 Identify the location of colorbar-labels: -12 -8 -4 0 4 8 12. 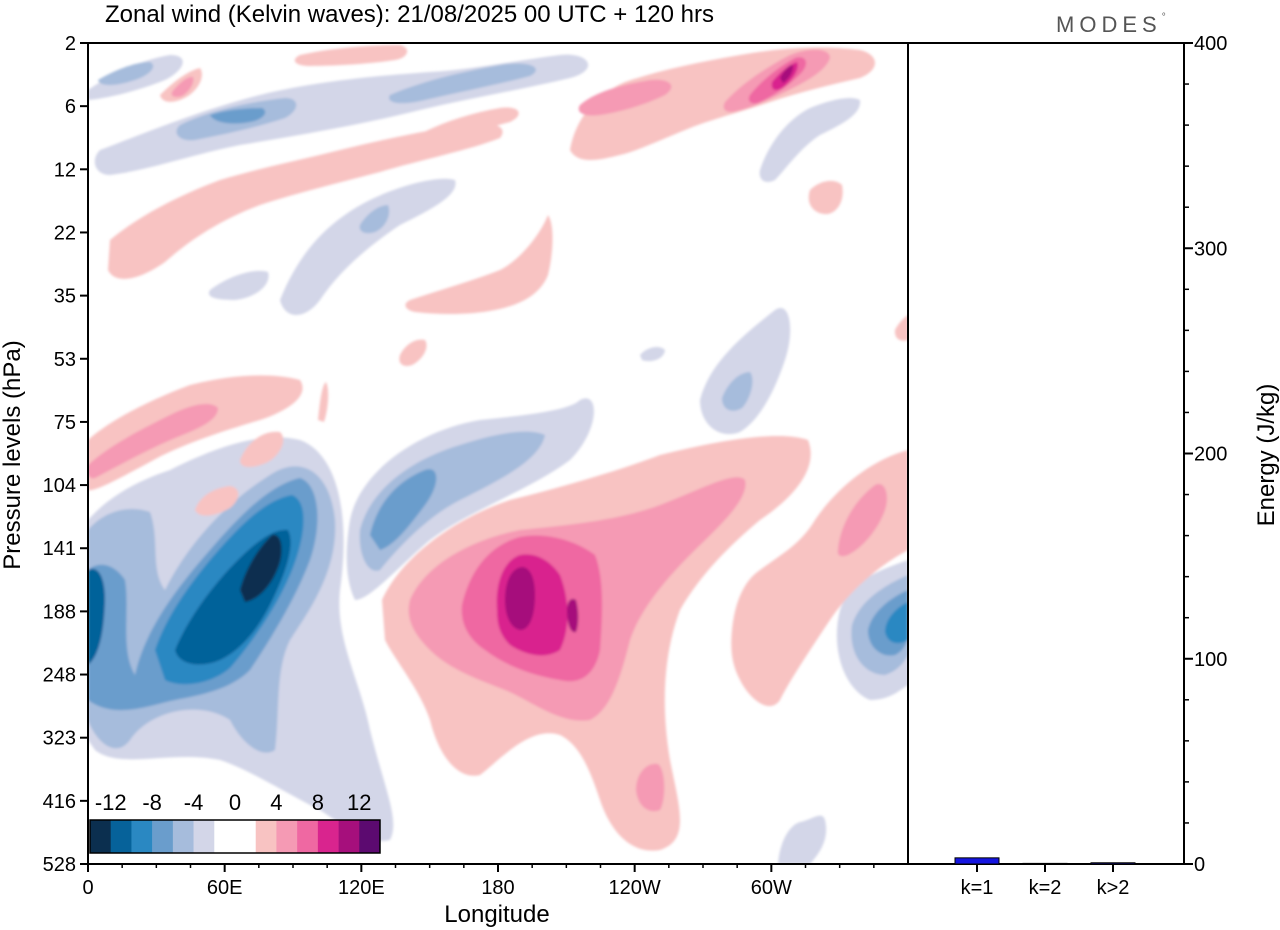
(233, 802).